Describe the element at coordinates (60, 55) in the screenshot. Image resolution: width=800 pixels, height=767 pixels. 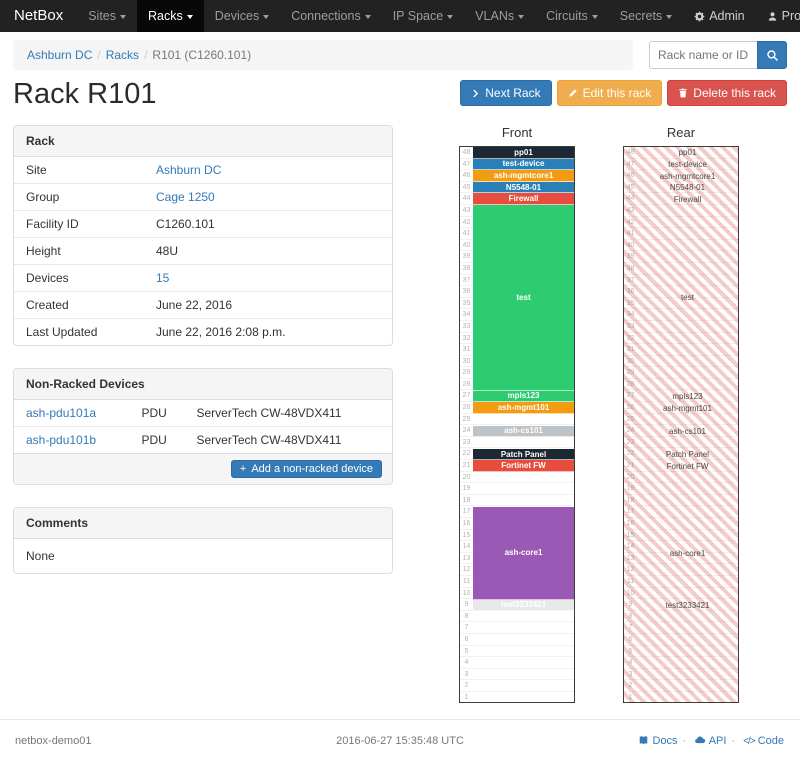
I see `breadcrumb-site-link: Ashburn DC` at that location.